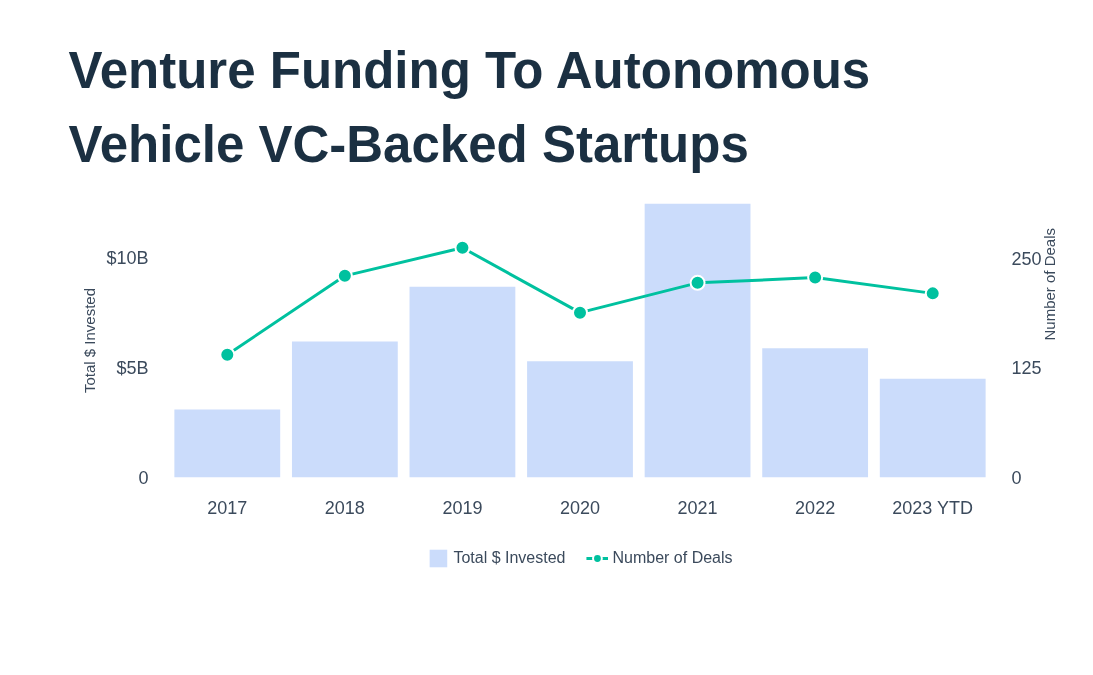 The width and height of the screenshot is (1093, 675). What do you see at coordinates (143, 477) in the screenshot?
I see `y-tick-label: 0` at bounding box center [143, 477].